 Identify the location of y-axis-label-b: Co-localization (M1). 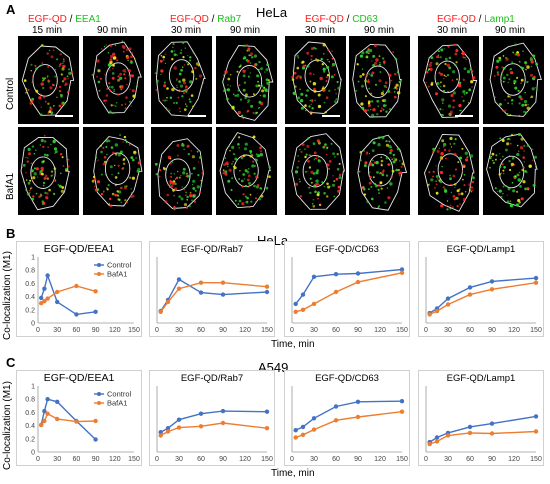
(7, 295).